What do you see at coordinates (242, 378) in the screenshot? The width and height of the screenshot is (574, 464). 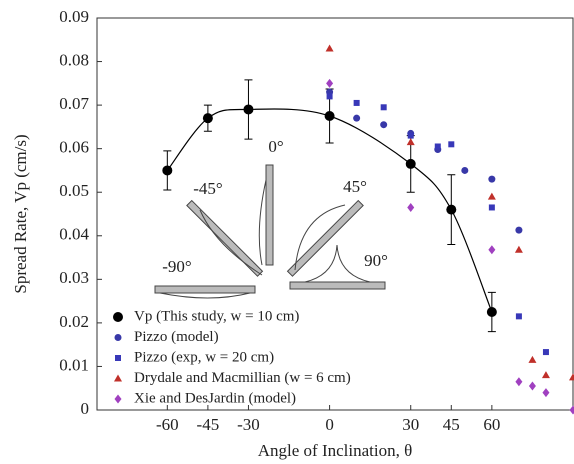 I see `legend-label: Drydale and Macmillian (w = 6 cm)` at bounding box center [242, 378].